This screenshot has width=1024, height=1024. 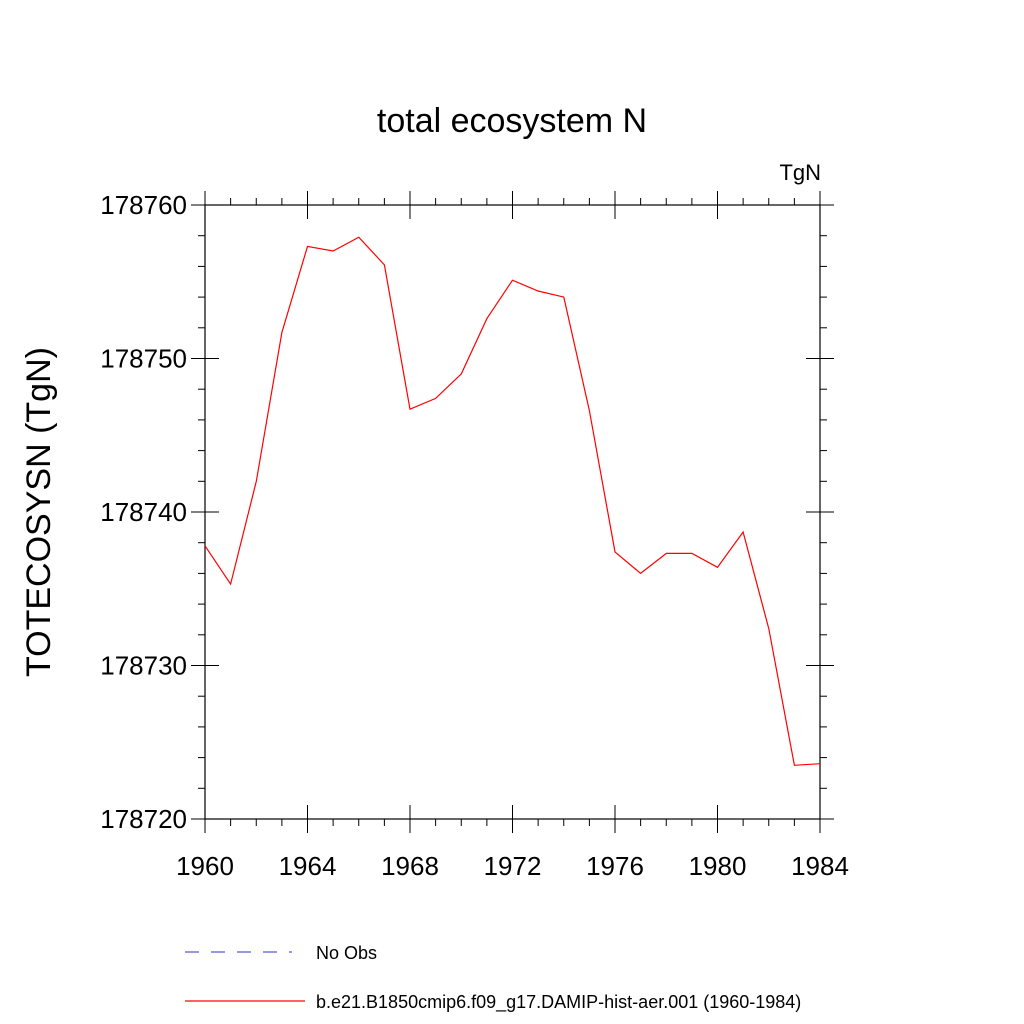 I want to click on y-axis-label: TOTECOSYSN (TgN), so click(x=39, y=512).